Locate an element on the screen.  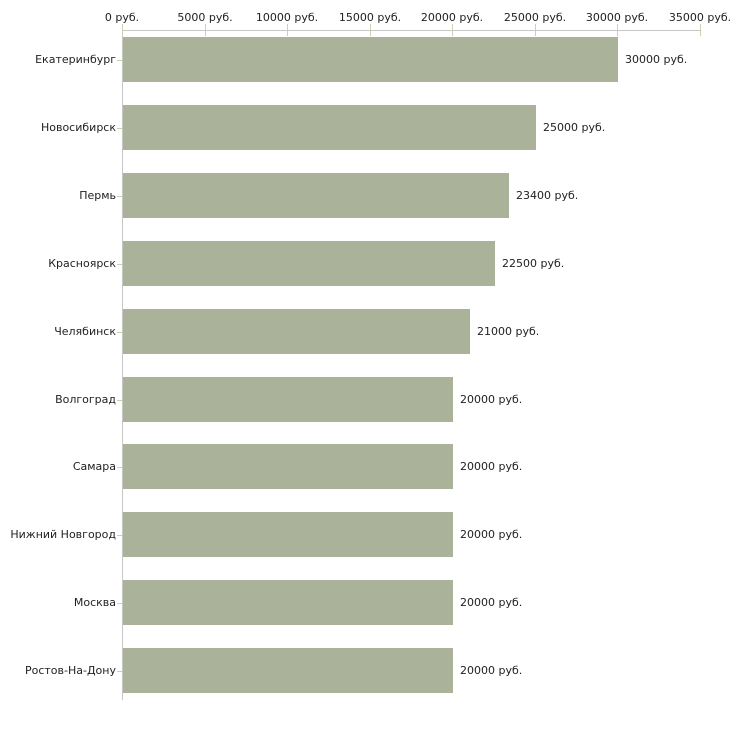
category-label: Пермь is located at coordinates (97, 195).